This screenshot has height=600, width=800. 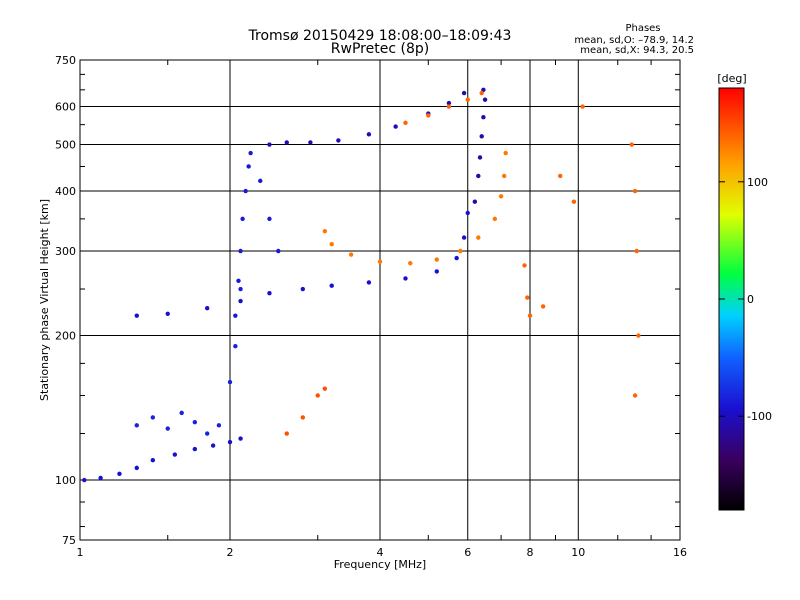 What do you see at coordinates (230, 552) in the screenshot?
I see `x-tick-label: 2` at bounding box center [230, 552].